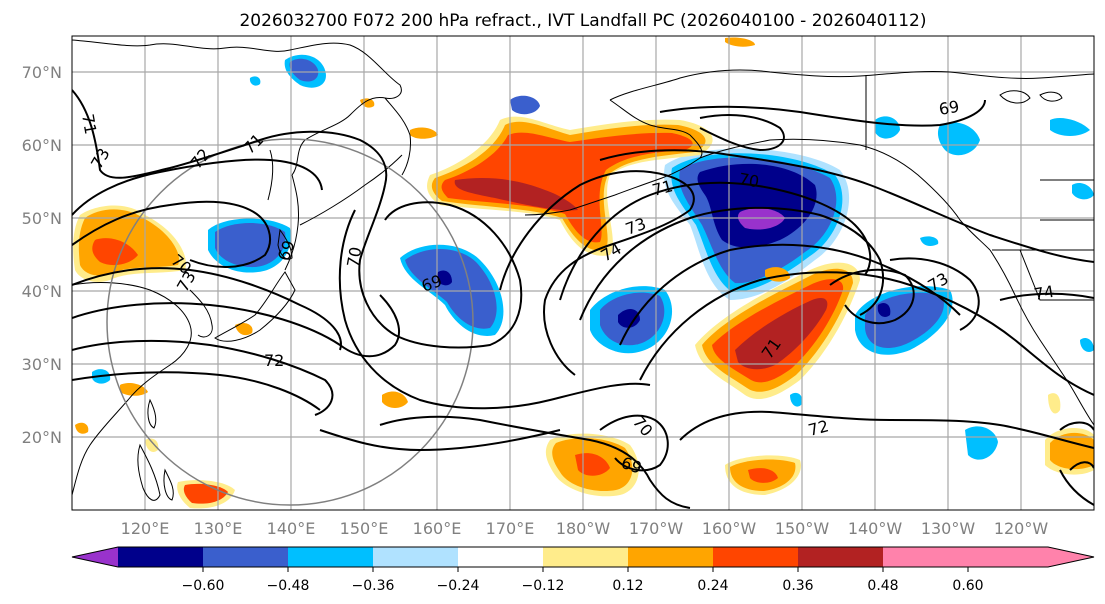  I want to click on lat-label: 40°N, so click(42, 291).